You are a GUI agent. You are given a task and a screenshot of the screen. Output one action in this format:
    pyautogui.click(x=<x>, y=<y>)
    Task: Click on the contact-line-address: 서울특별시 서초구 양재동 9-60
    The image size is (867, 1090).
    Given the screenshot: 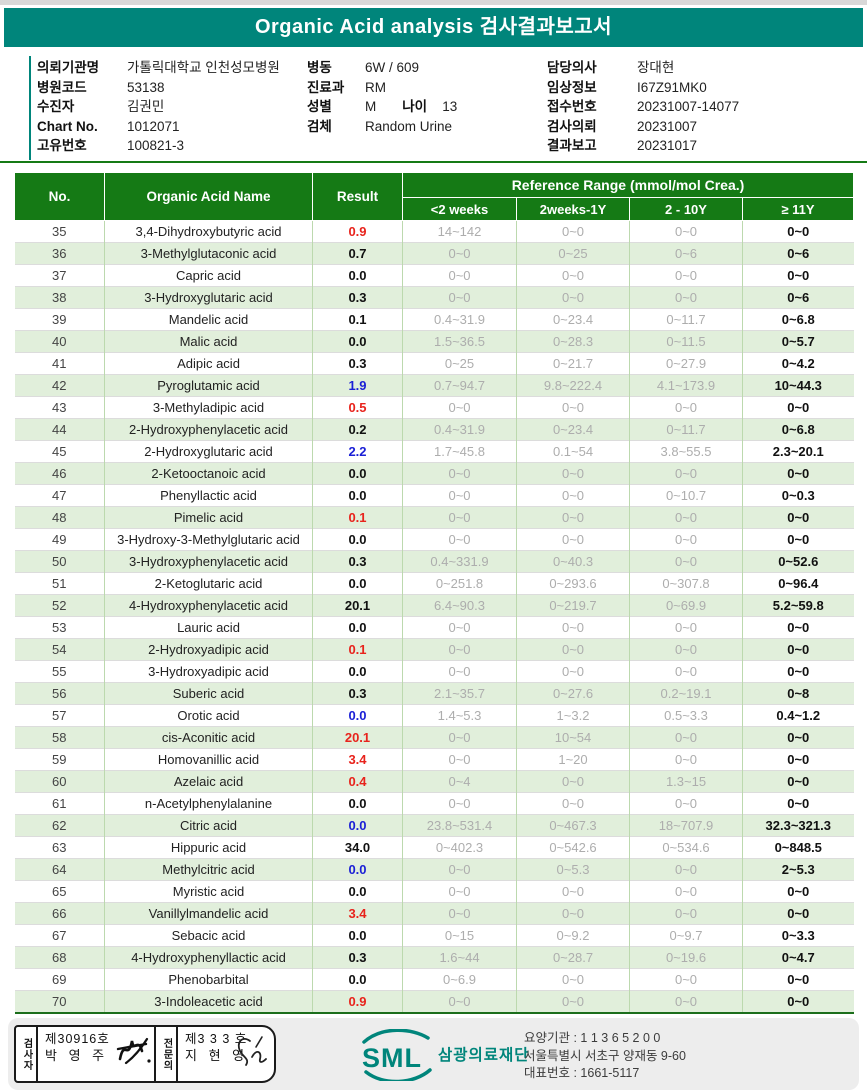 What is the action you would take?
    pyautogui.click(x=605, y=1055)
    